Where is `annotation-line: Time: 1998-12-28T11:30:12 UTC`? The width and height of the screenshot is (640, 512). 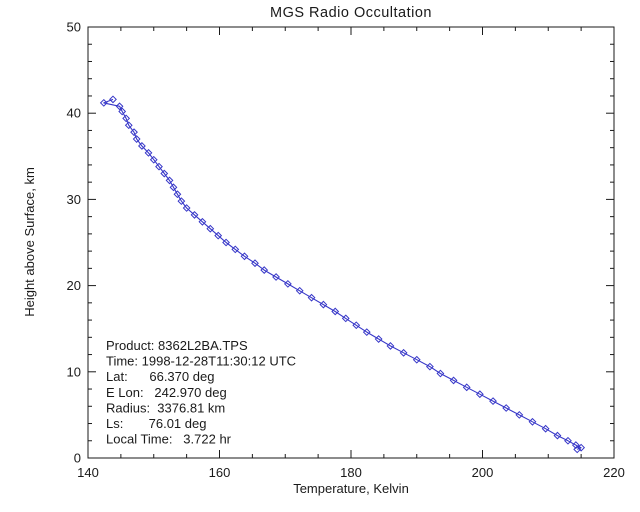
annotation-line: Time: 1998-12-28T11:30:12 UTC is located at coordinates (201, 361).